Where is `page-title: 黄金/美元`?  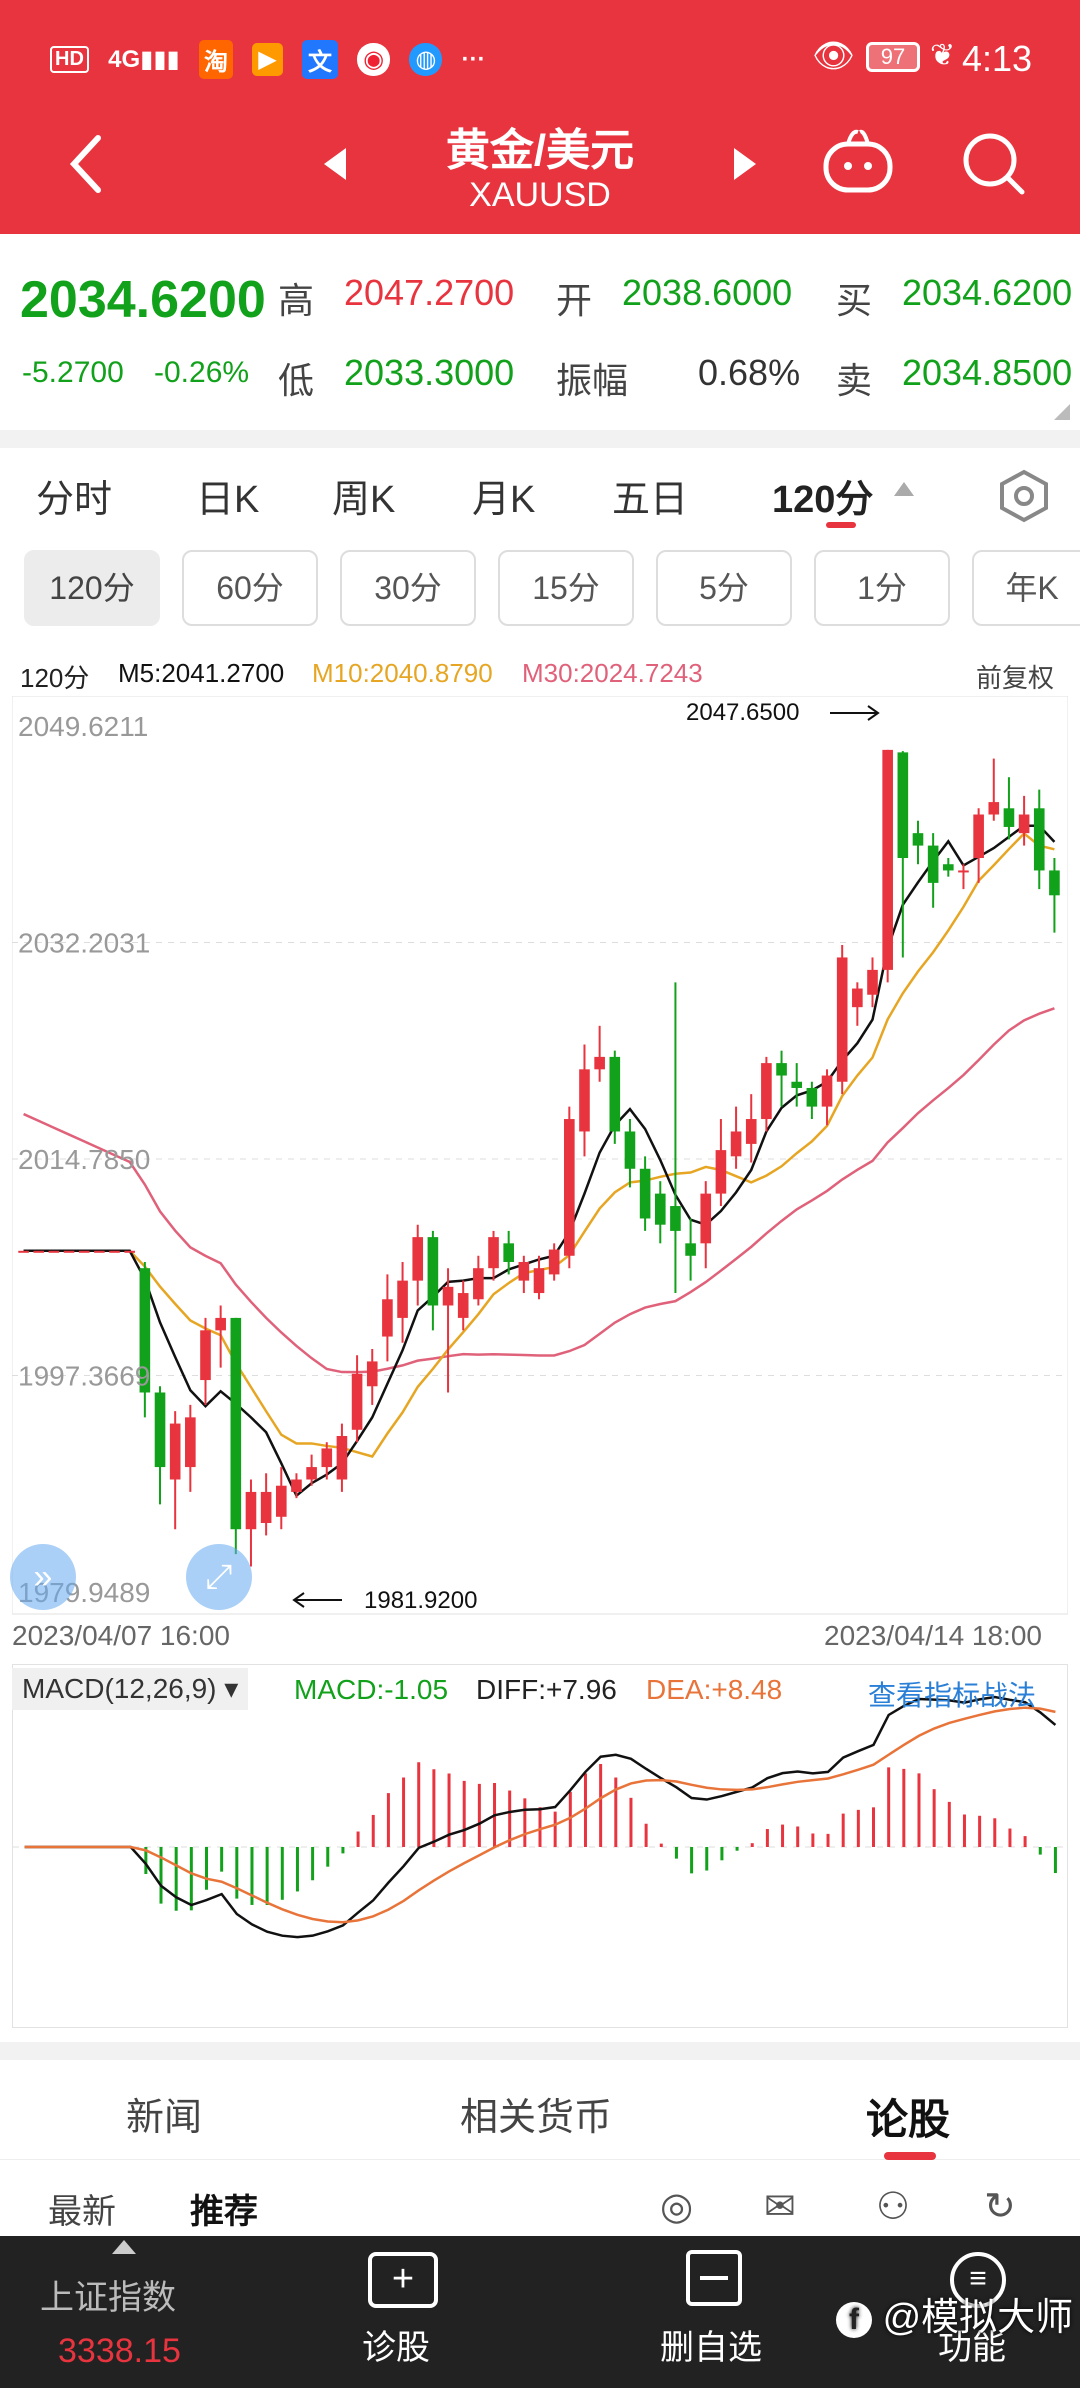 page-title: 黄金/美元 is located at coordinates (540, 150).